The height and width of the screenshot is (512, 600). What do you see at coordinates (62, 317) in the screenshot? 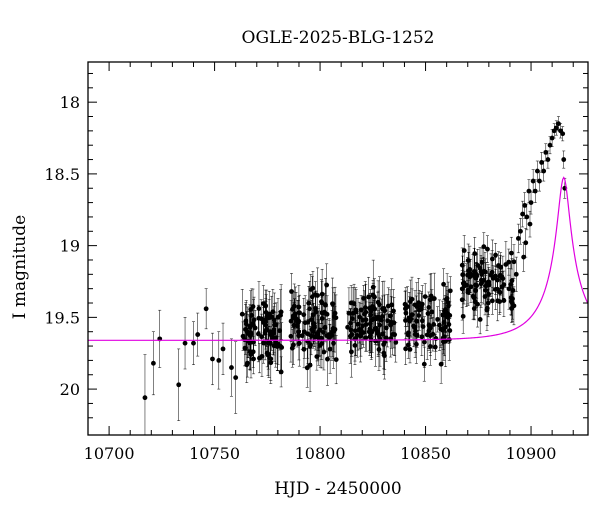
I see `y-tick-label: 19.5` at bounding box center [62, 317].